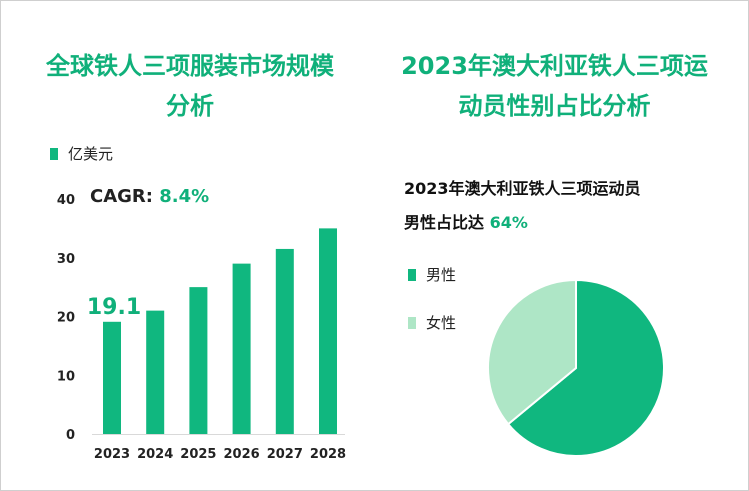 Image resolution: width=749 pixels, height=491 pixels. Describe the element at coordinates (554, 66) in the screenshot. I see `right-title-line-1: 2023年澳大利亚铁人三项运` at that location.